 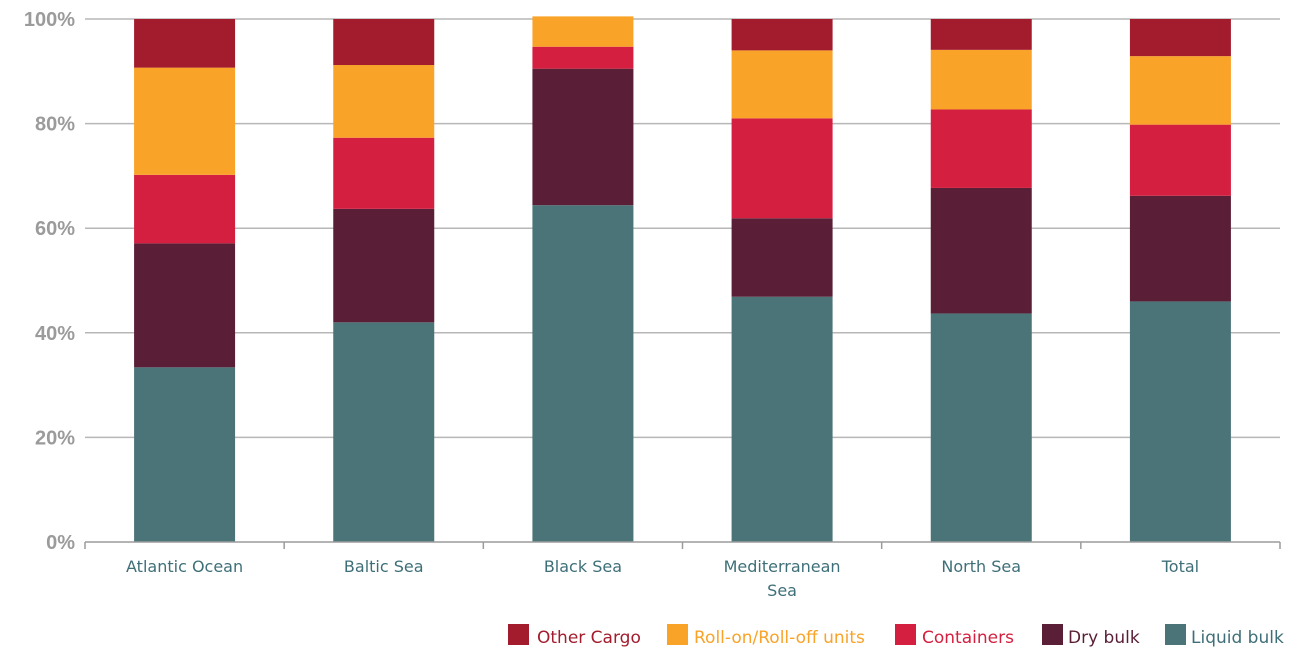 What do you see at coordinates (968, 638) in the screenshot?
I see `legend-label: Containers` at bounding box center [968, 638].